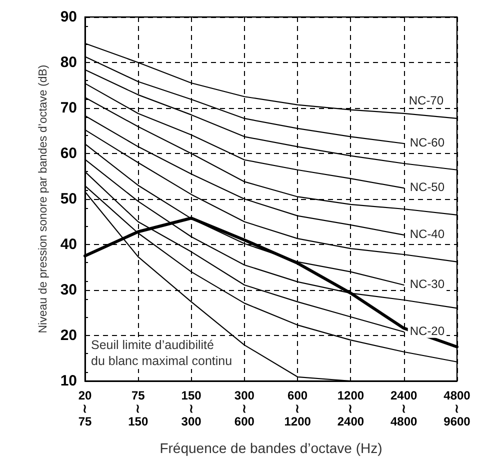 This screenshot has height=469, width=480. Describe the element at coordinates (138, 408) in the screenshot. I see `x-tick-label: 75 ≀ 150` at that location.